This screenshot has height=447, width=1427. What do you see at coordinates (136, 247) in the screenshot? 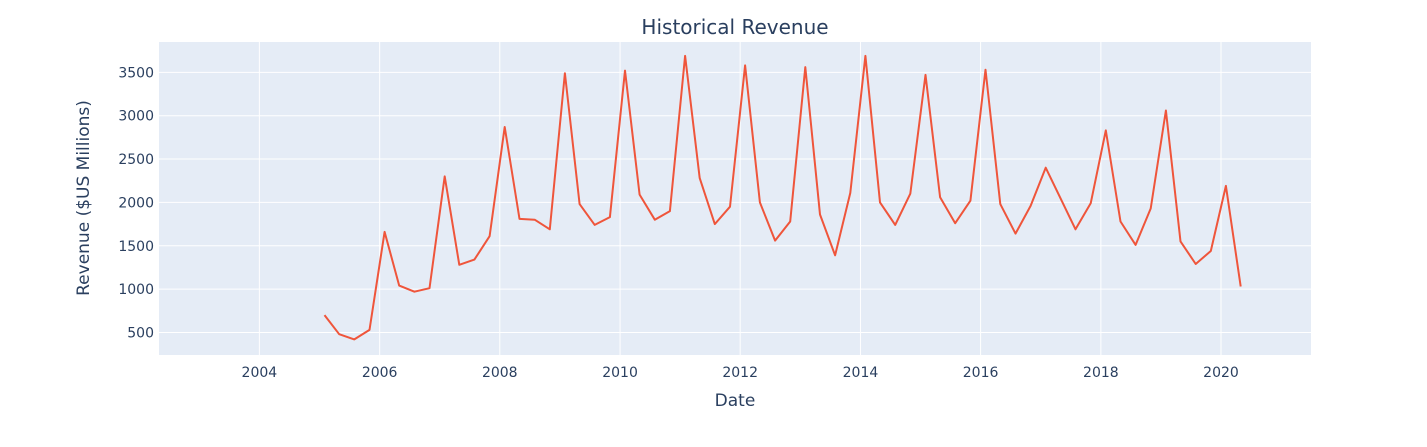
I see `y-tick-label: 1500` at bounding box center [136, 247].